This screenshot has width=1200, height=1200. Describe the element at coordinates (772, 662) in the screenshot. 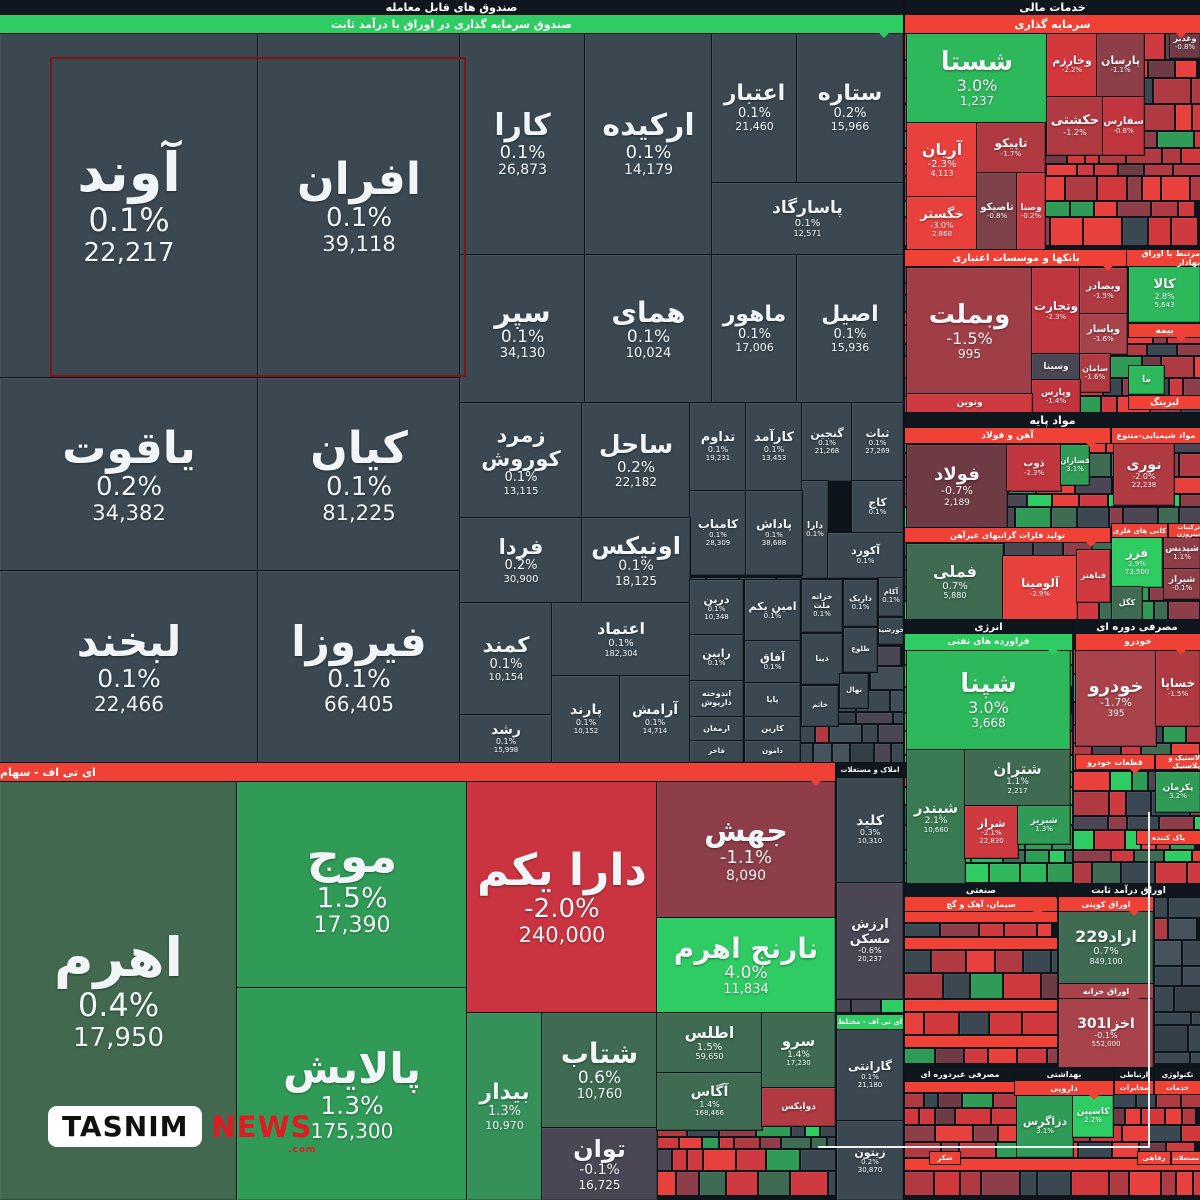

I see `treemap-tile: آفاق 0.1%` at that location.